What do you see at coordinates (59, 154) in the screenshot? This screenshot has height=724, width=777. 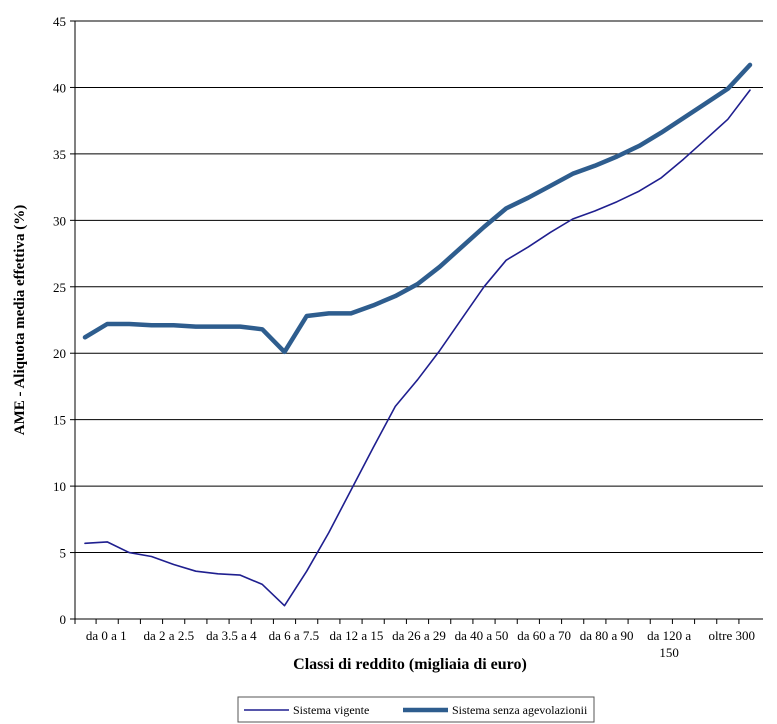 I see `y-tick-label: 35` at bounding box center [59, 154].